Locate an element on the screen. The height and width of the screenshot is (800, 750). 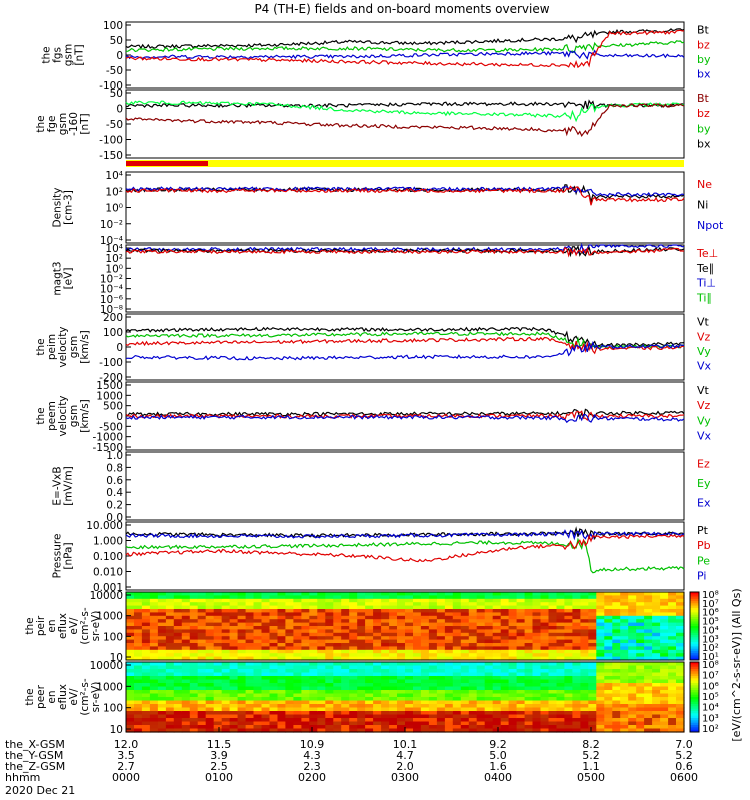
y-tick-label: 100 is located at coordinates (113, 333).